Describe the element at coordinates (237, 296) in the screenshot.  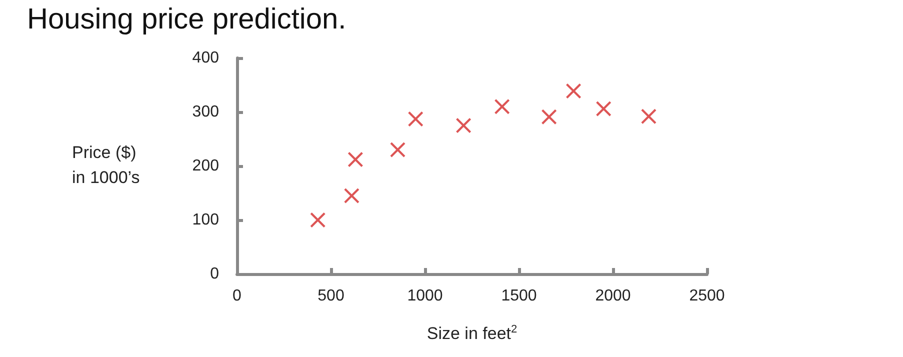
I see `x-tick-label: 0` at that location.